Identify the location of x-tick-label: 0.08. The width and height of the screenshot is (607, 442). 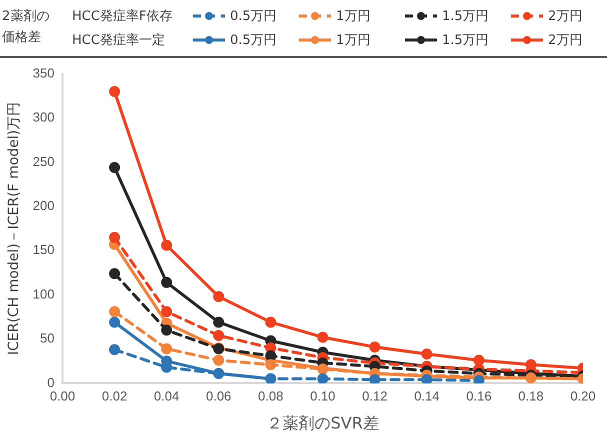
(271, 396).